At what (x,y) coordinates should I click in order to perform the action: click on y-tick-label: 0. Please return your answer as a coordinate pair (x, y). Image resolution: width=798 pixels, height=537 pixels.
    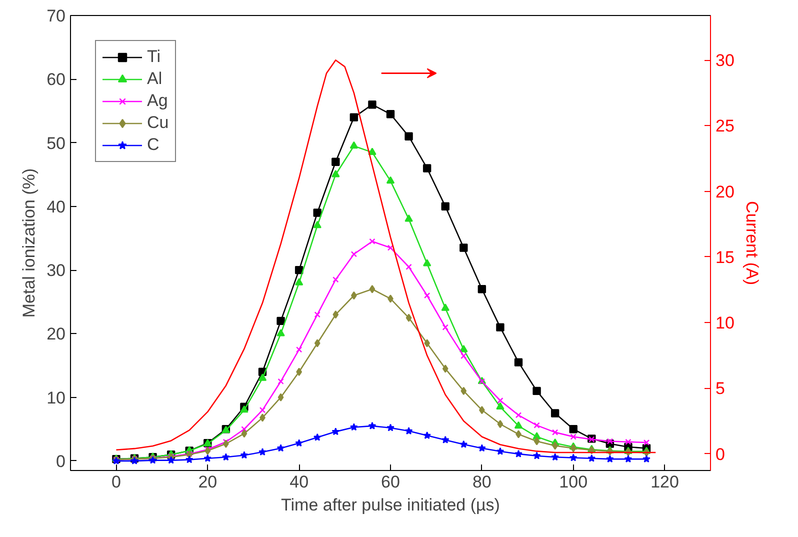
    Looking at the image, I should click on (61, 461).